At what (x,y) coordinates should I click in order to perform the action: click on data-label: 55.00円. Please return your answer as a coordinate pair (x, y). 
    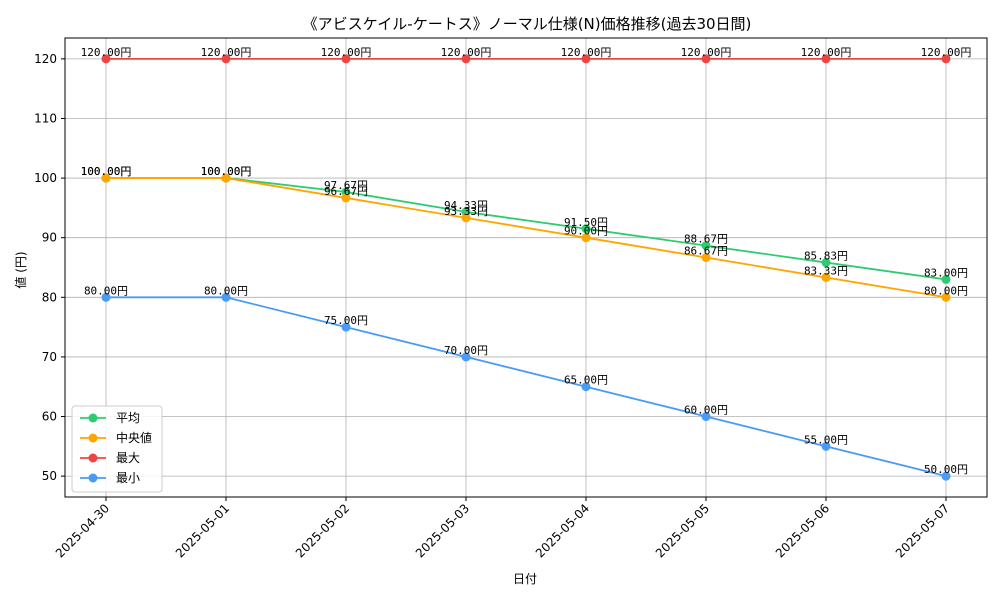
    Looking at the image, I should click on (826, 439).